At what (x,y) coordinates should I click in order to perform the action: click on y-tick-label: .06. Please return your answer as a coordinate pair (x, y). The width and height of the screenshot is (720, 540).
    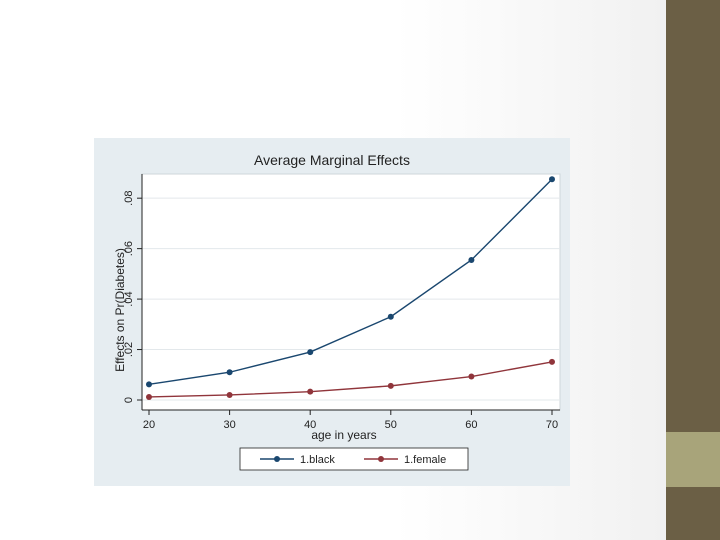
    Looking at the image, I should click on (129, 248).